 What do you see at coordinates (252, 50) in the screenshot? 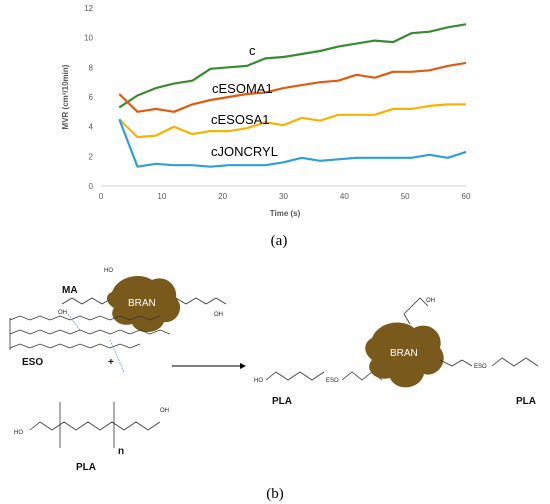
I see `series-label-c: c` at bounding box center [252, 50].